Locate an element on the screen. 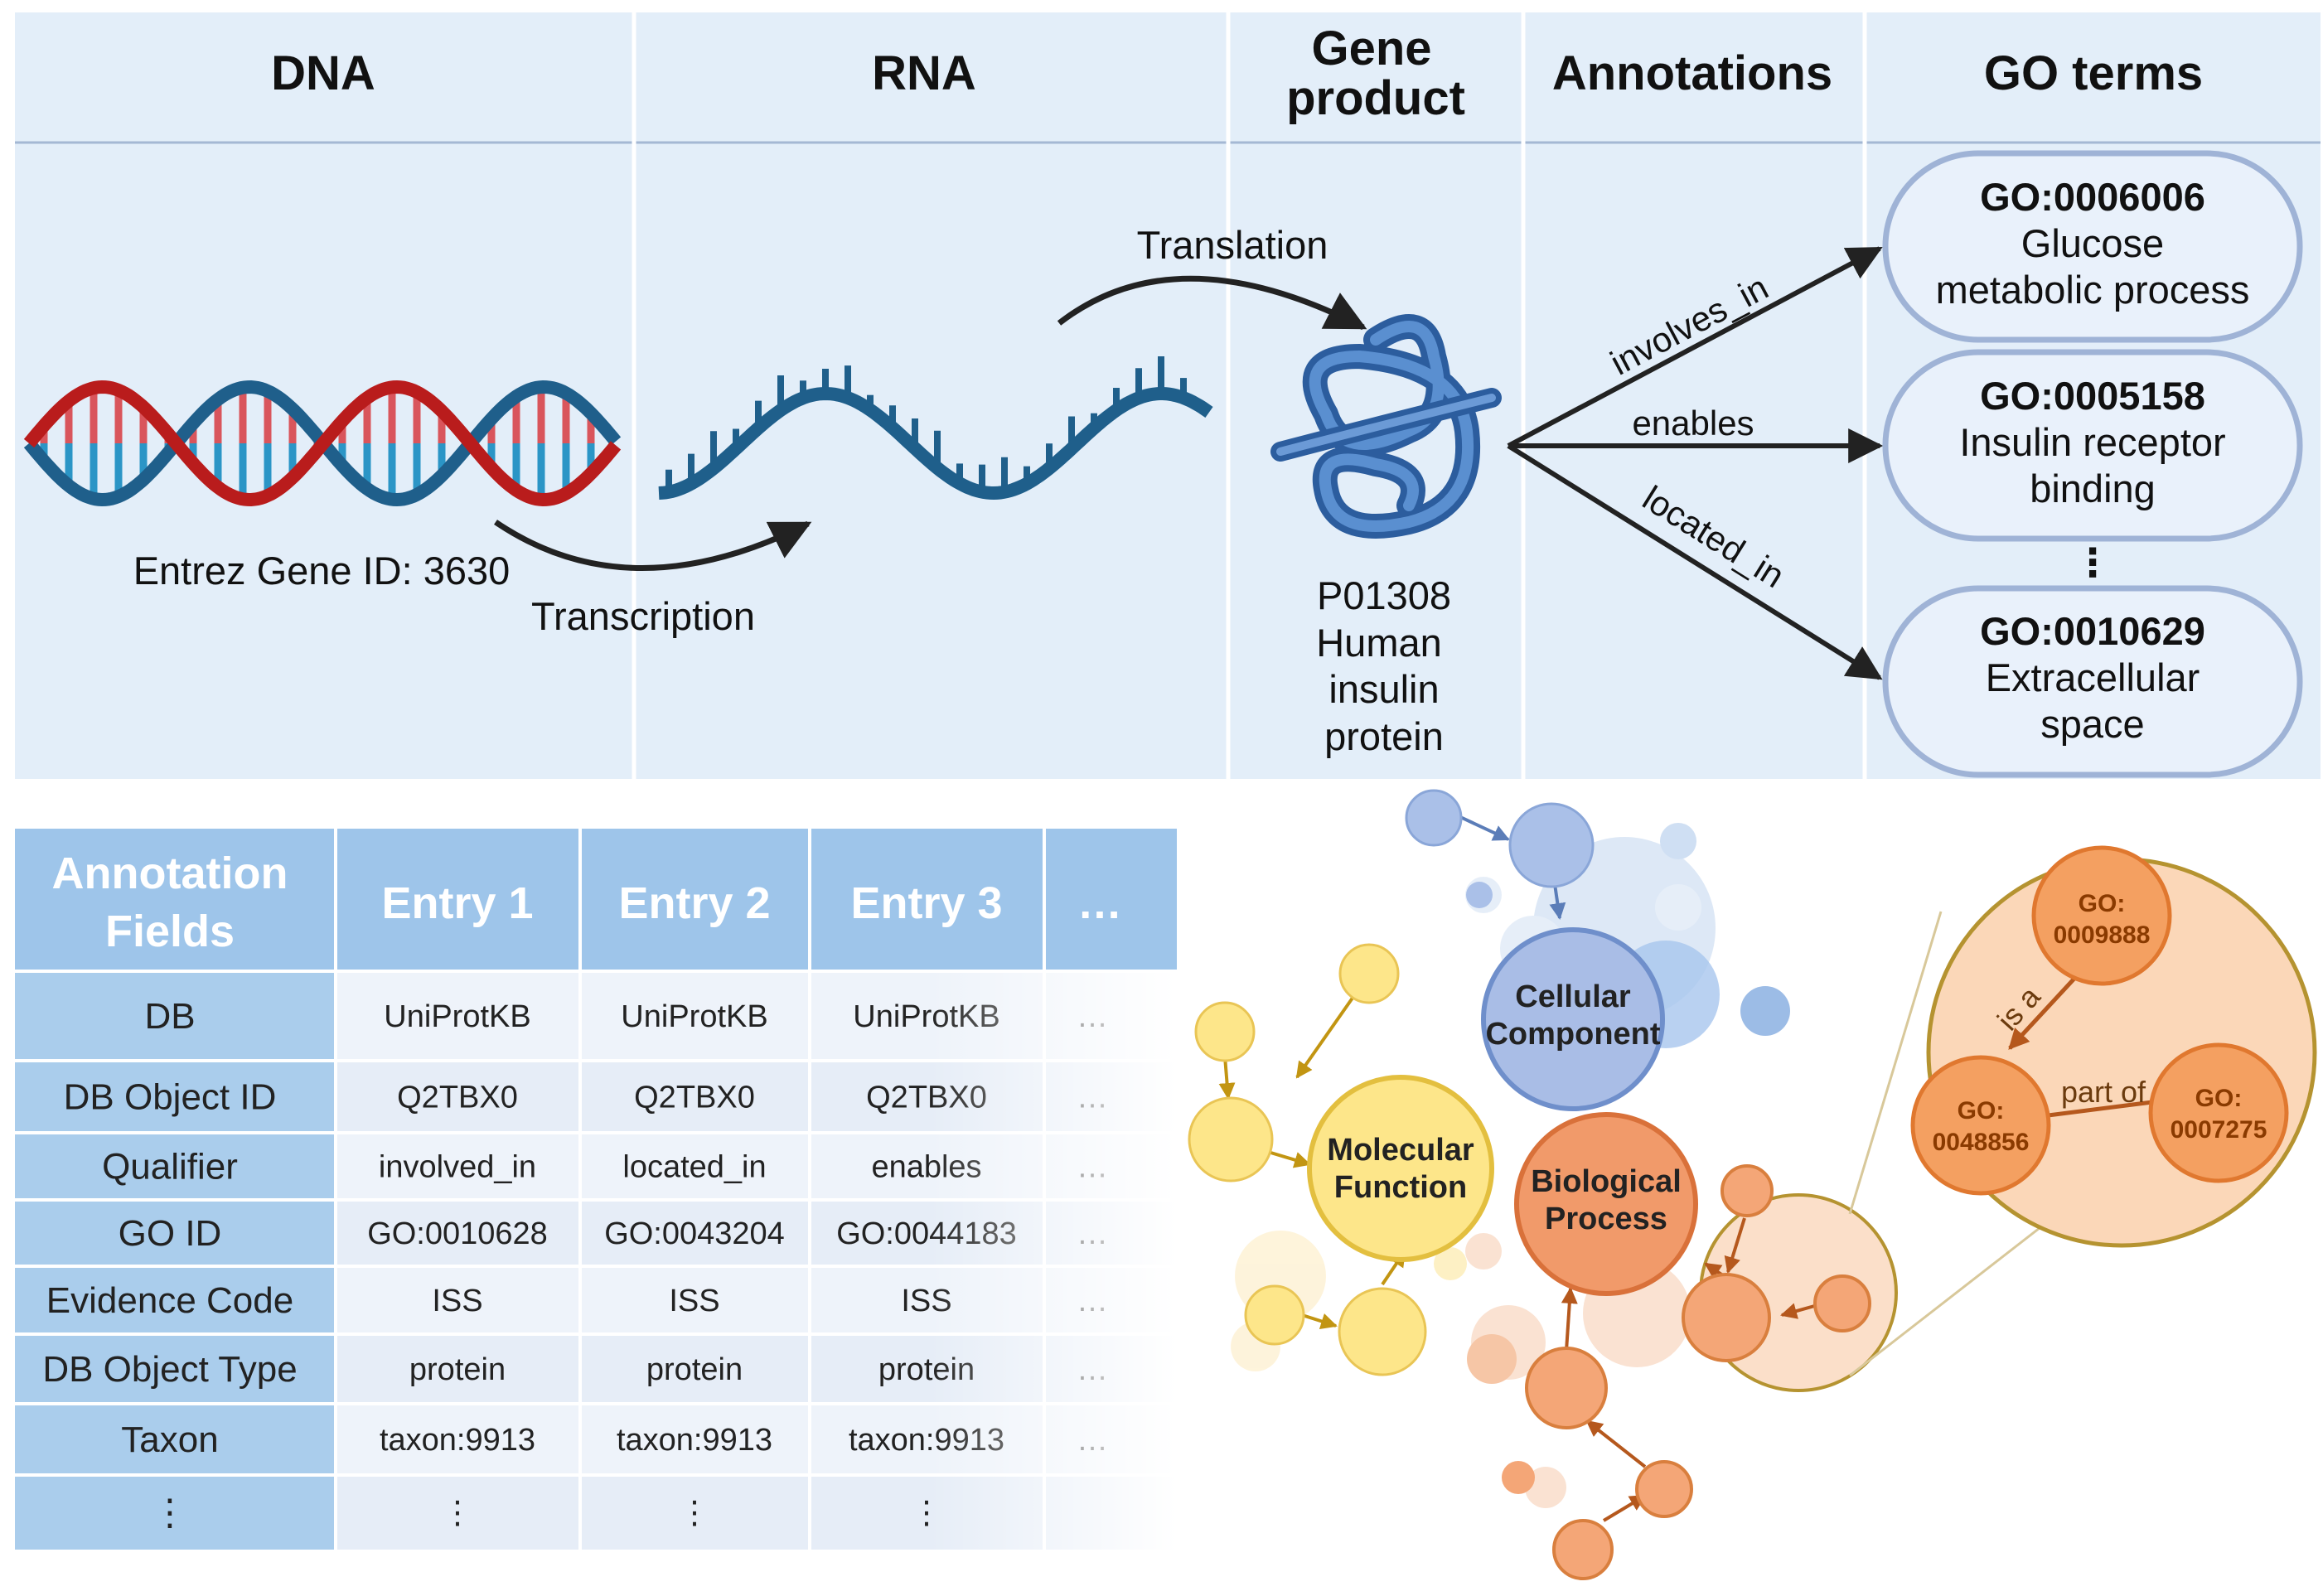 The width and height of the screenshot is (2323, 1596). go-node-label: 0009888 is located at coordinates (2103, 935).